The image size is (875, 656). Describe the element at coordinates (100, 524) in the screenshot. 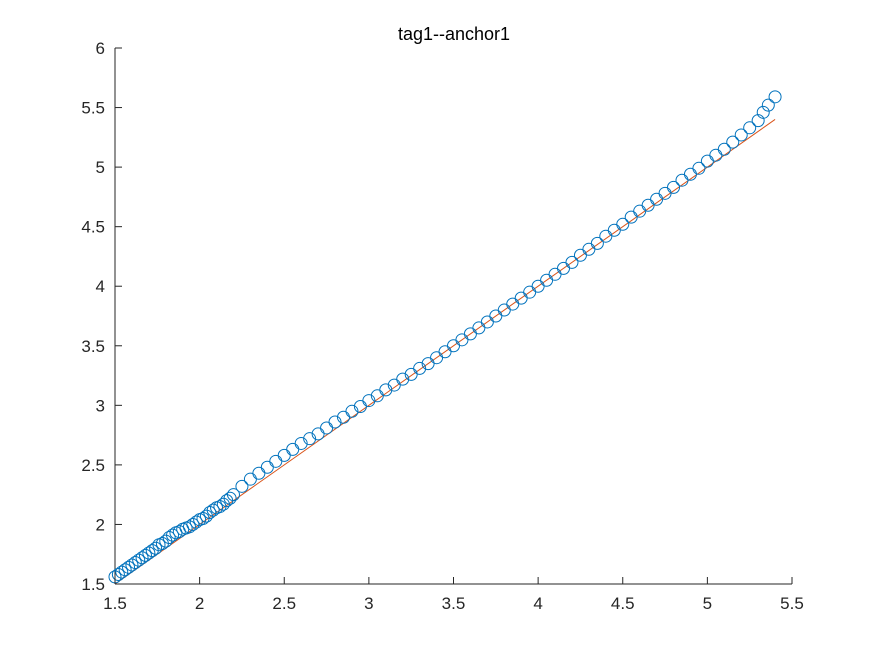

I see `y-tick-label: 2` at that location.